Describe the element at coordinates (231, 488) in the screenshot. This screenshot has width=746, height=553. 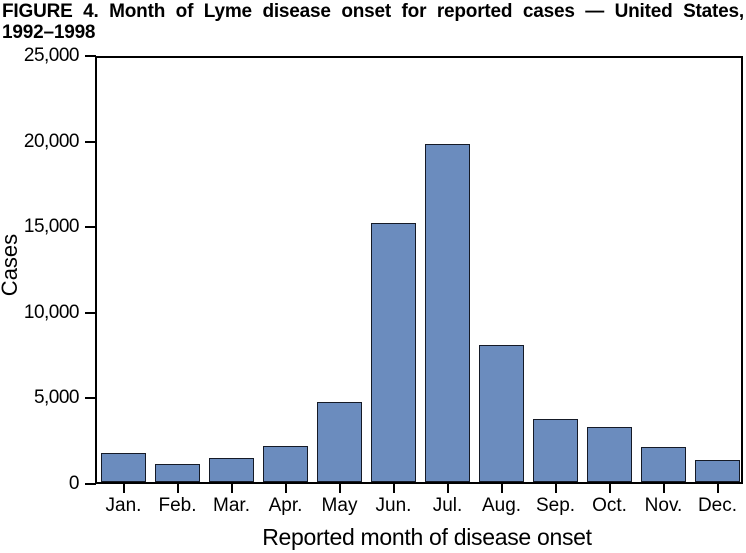
I see `x-tick-mar` at that location.